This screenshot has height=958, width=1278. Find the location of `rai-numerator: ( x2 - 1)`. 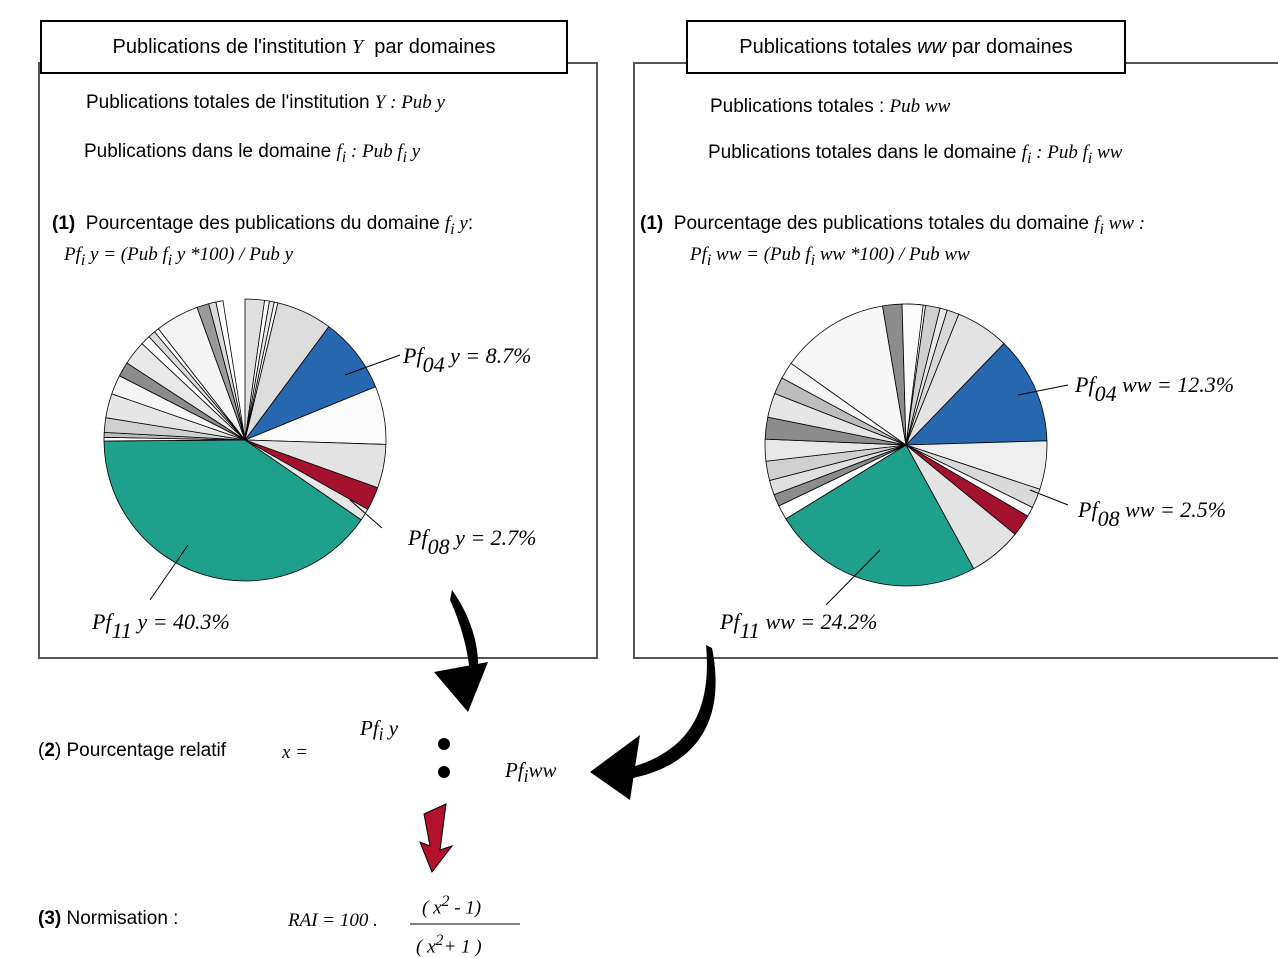

rai-numerator: ( x2 - 1) is located at coordinates (452, 906).